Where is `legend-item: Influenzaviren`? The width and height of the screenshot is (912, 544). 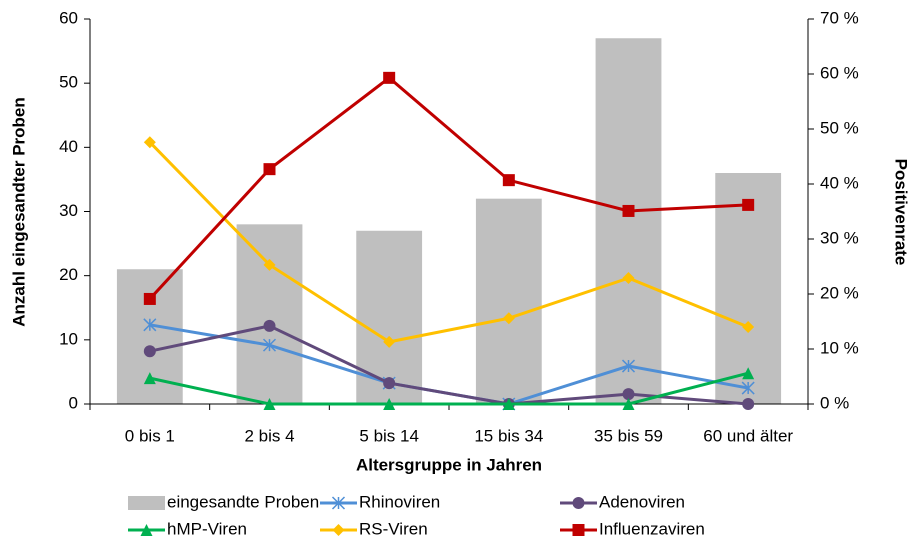 legend-item: Influenzaviren is located at coordinates (632, 528).